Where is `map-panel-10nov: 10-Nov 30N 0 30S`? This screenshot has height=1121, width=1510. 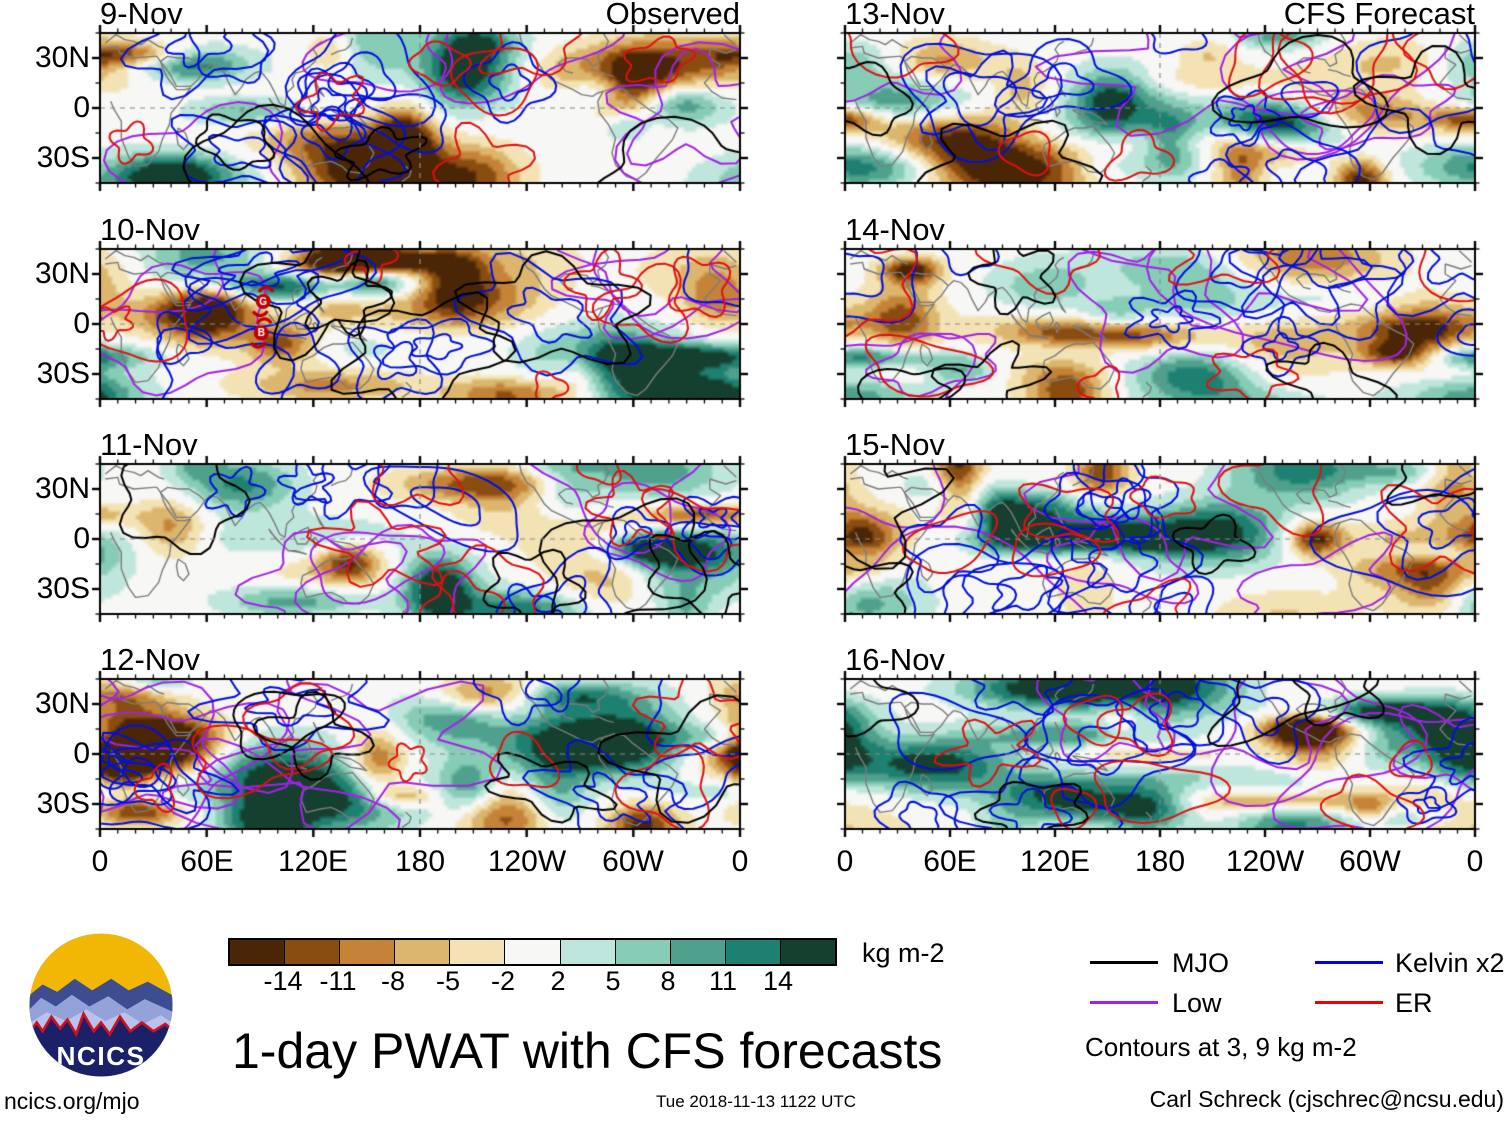 map-panel-10nov: 10-Nov 30N 0 30S is located at coordinates (392, 310).